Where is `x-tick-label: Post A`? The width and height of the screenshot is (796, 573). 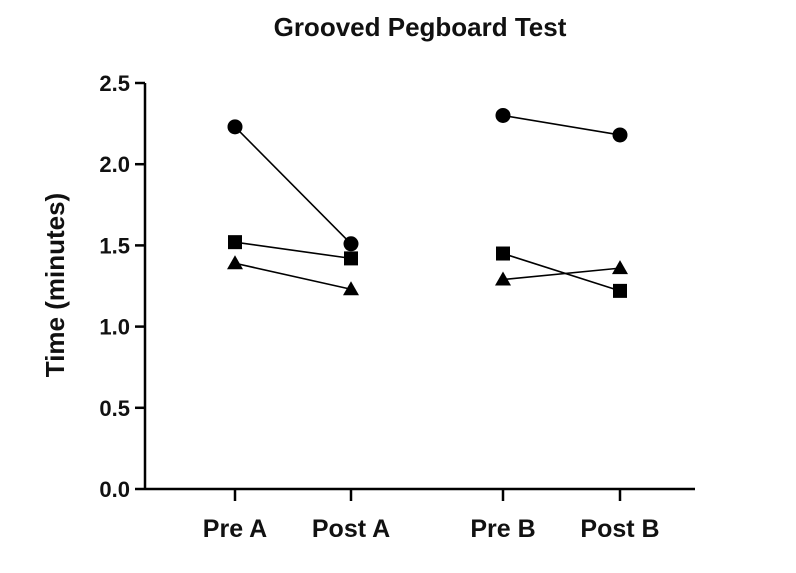
x-tick-label: Post A is located at coordinates (351, 529).